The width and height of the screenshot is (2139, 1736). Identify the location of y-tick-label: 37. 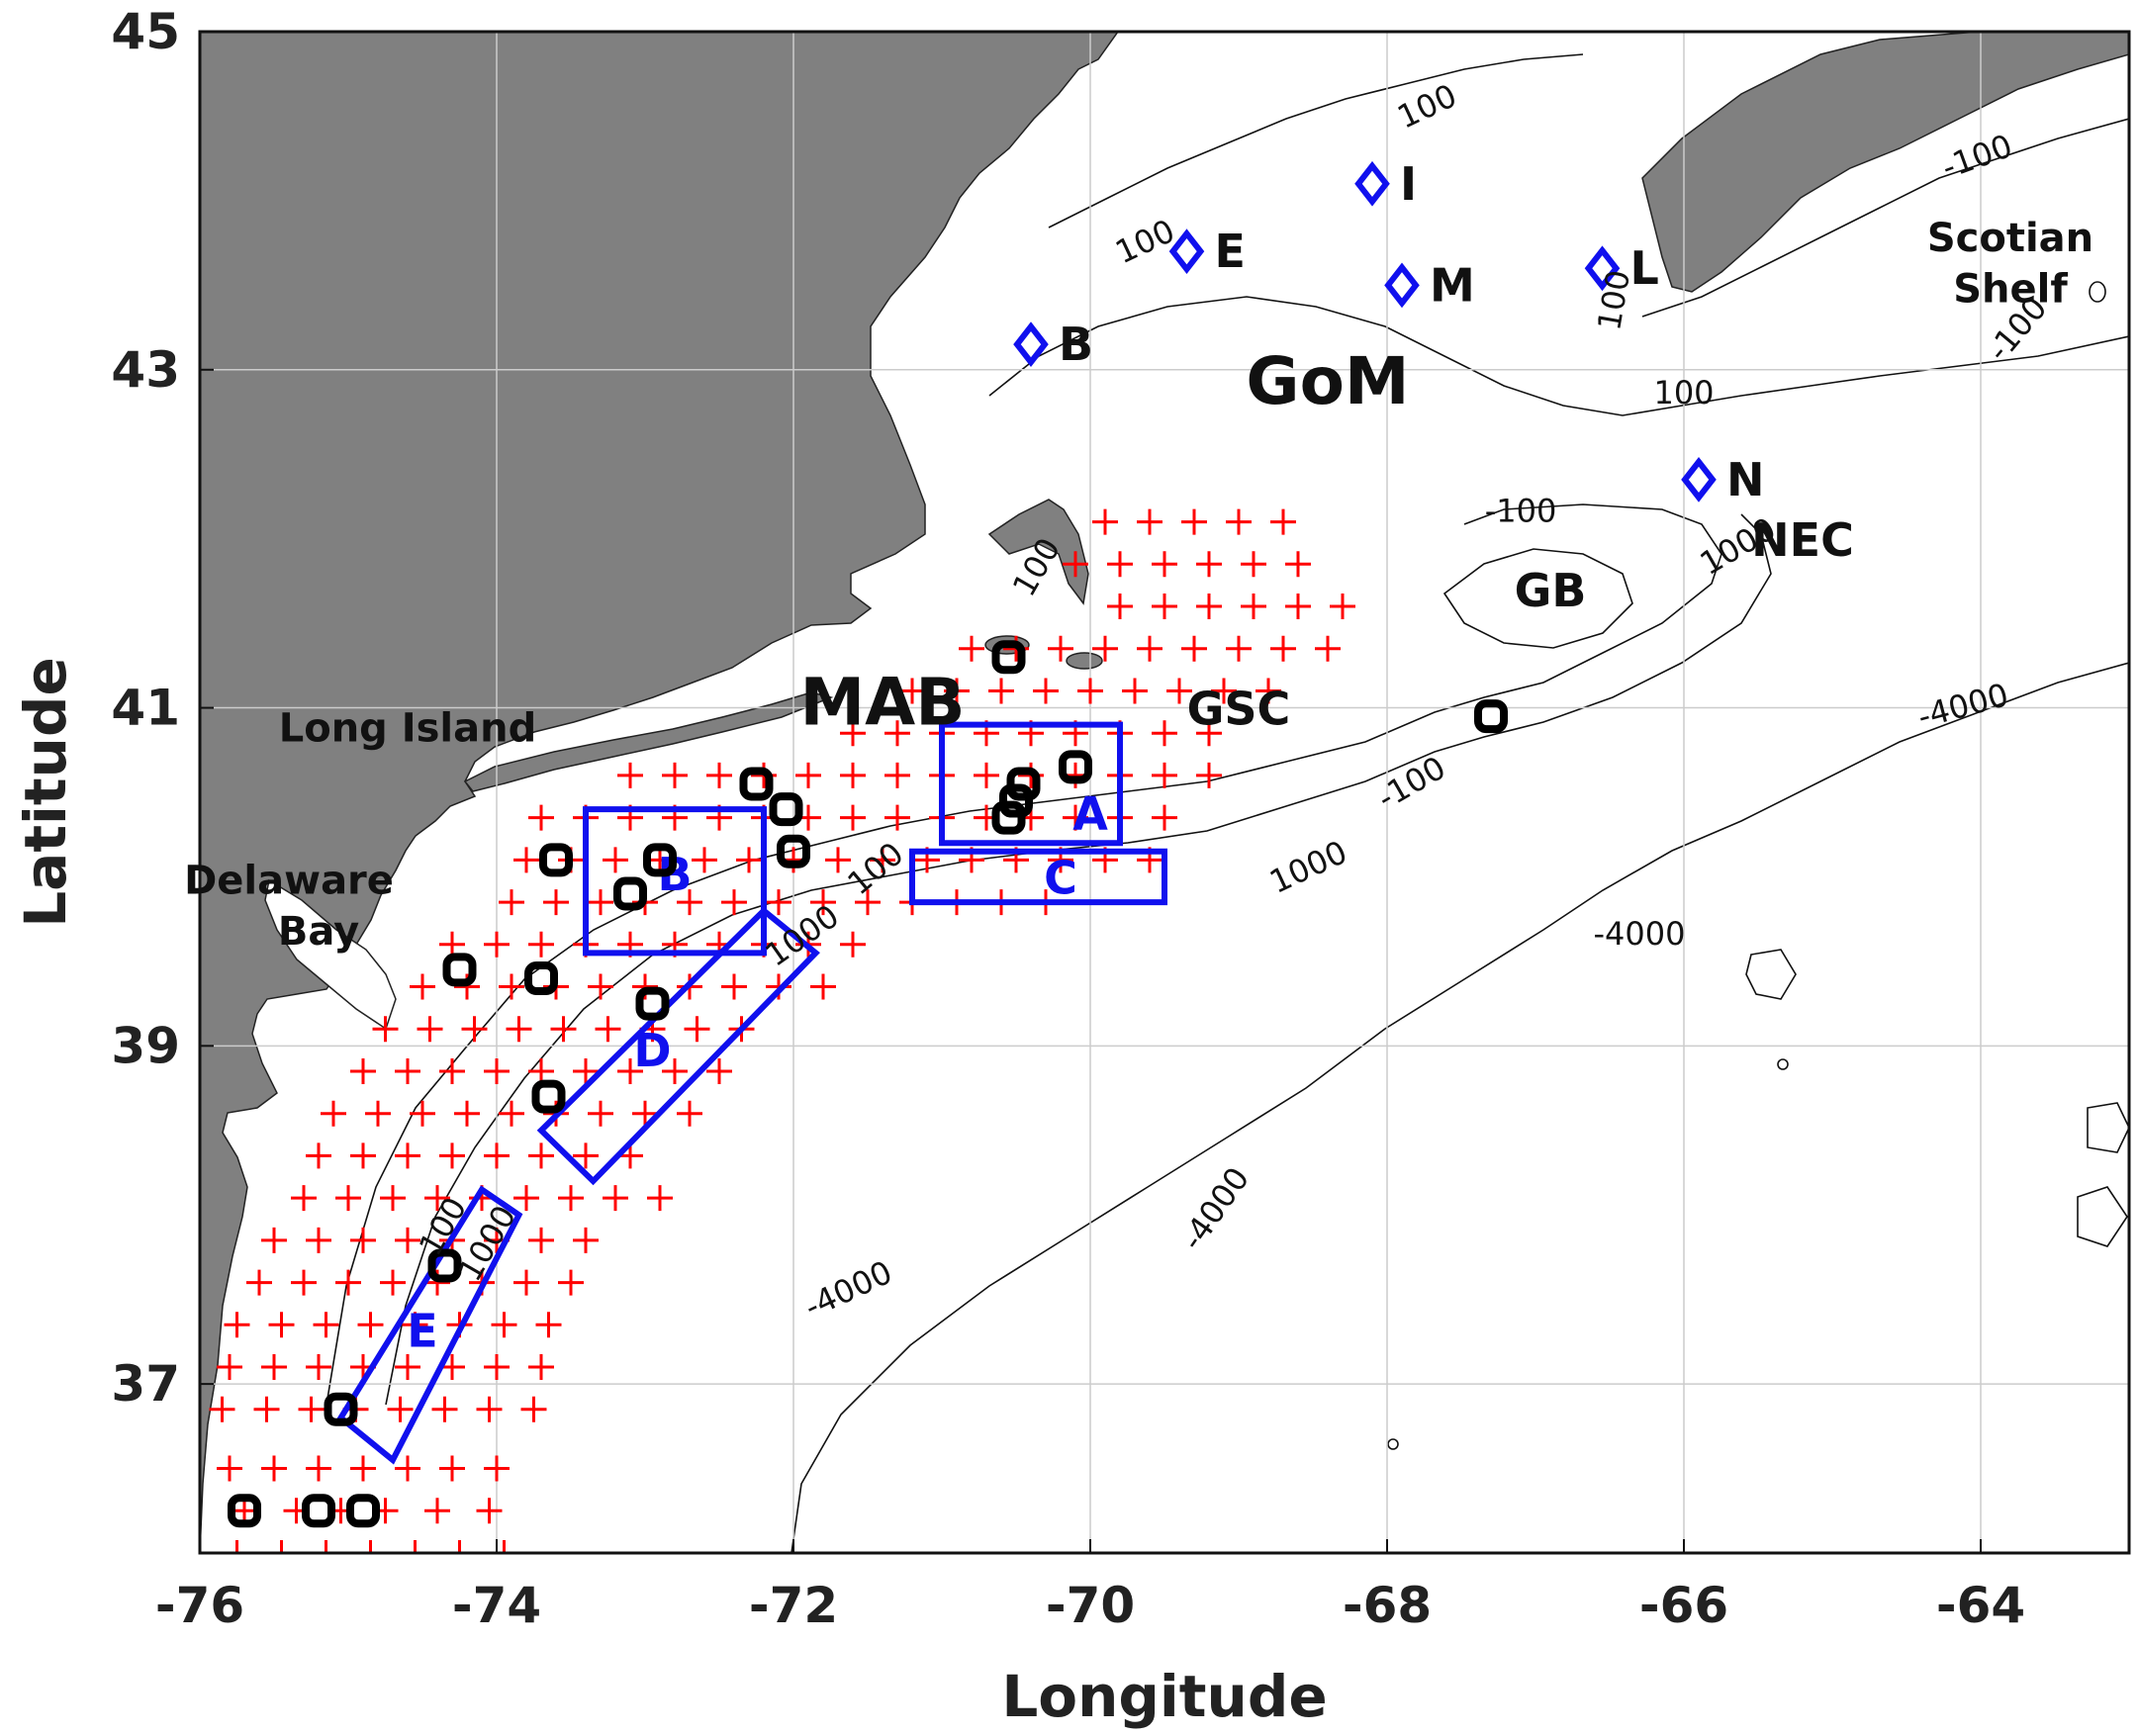
(145, 1384).